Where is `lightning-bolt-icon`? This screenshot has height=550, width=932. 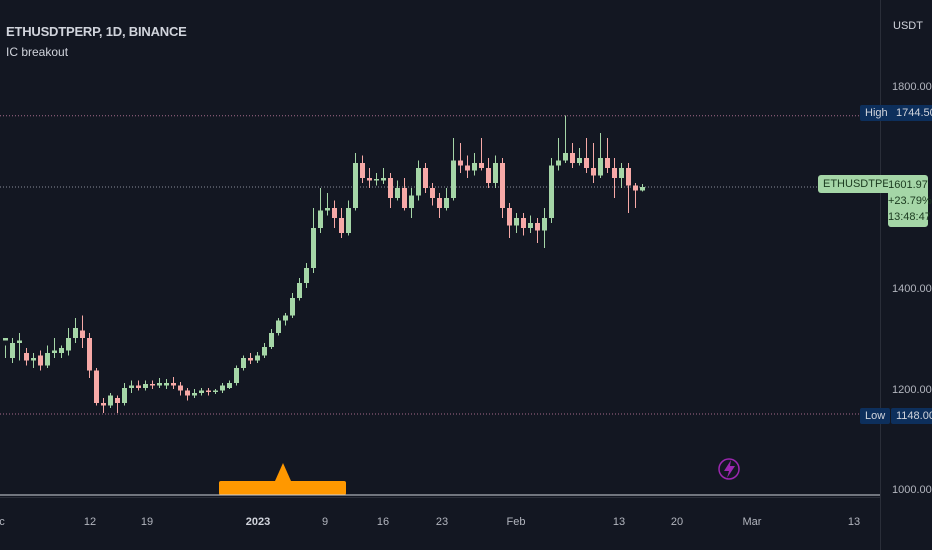
lightning-bolt-icon is located at coordinates (729, 469).